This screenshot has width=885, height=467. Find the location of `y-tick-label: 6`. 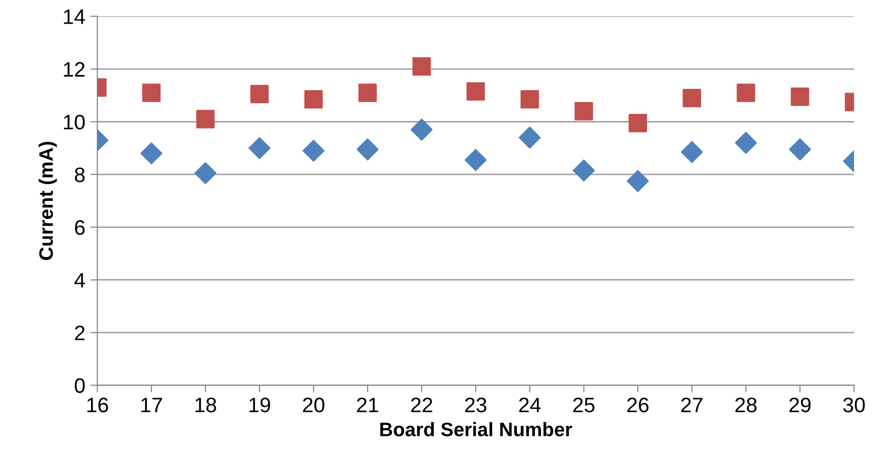

y-tick-label: 6 is located at coordinates (80, 227).